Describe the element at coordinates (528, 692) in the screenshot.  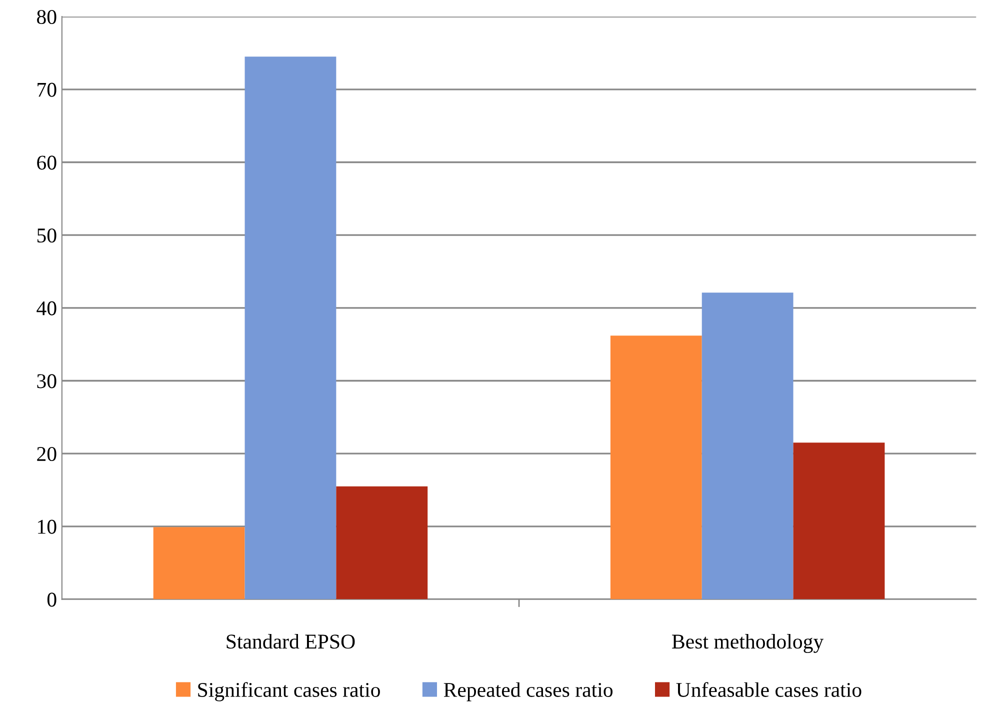
I see `legend-label: Repeated cases ratio` at that location.